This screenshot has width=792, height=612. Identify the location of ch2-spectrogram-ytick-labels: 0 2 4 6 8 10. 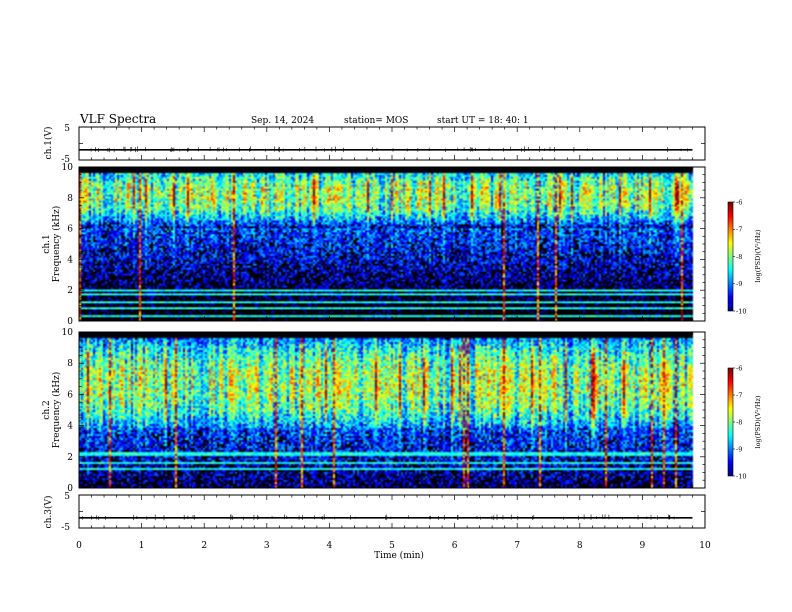
(68, 411).